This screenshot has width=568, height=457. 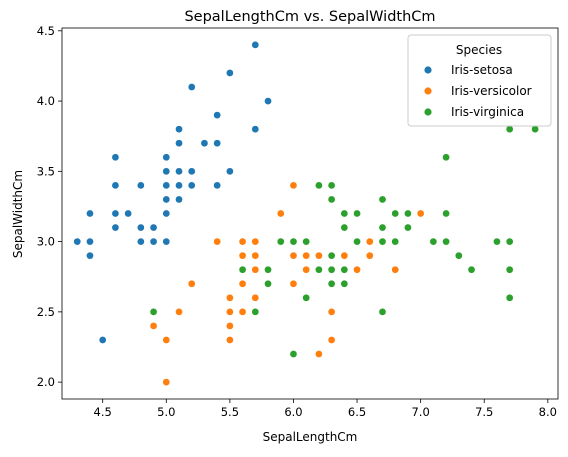 What do you see at coordinates (309, 17) in the screenshot?
I see `chart-title: SepalLengthCm vs. SepalWidthCm` at bounding box center [309, 17].